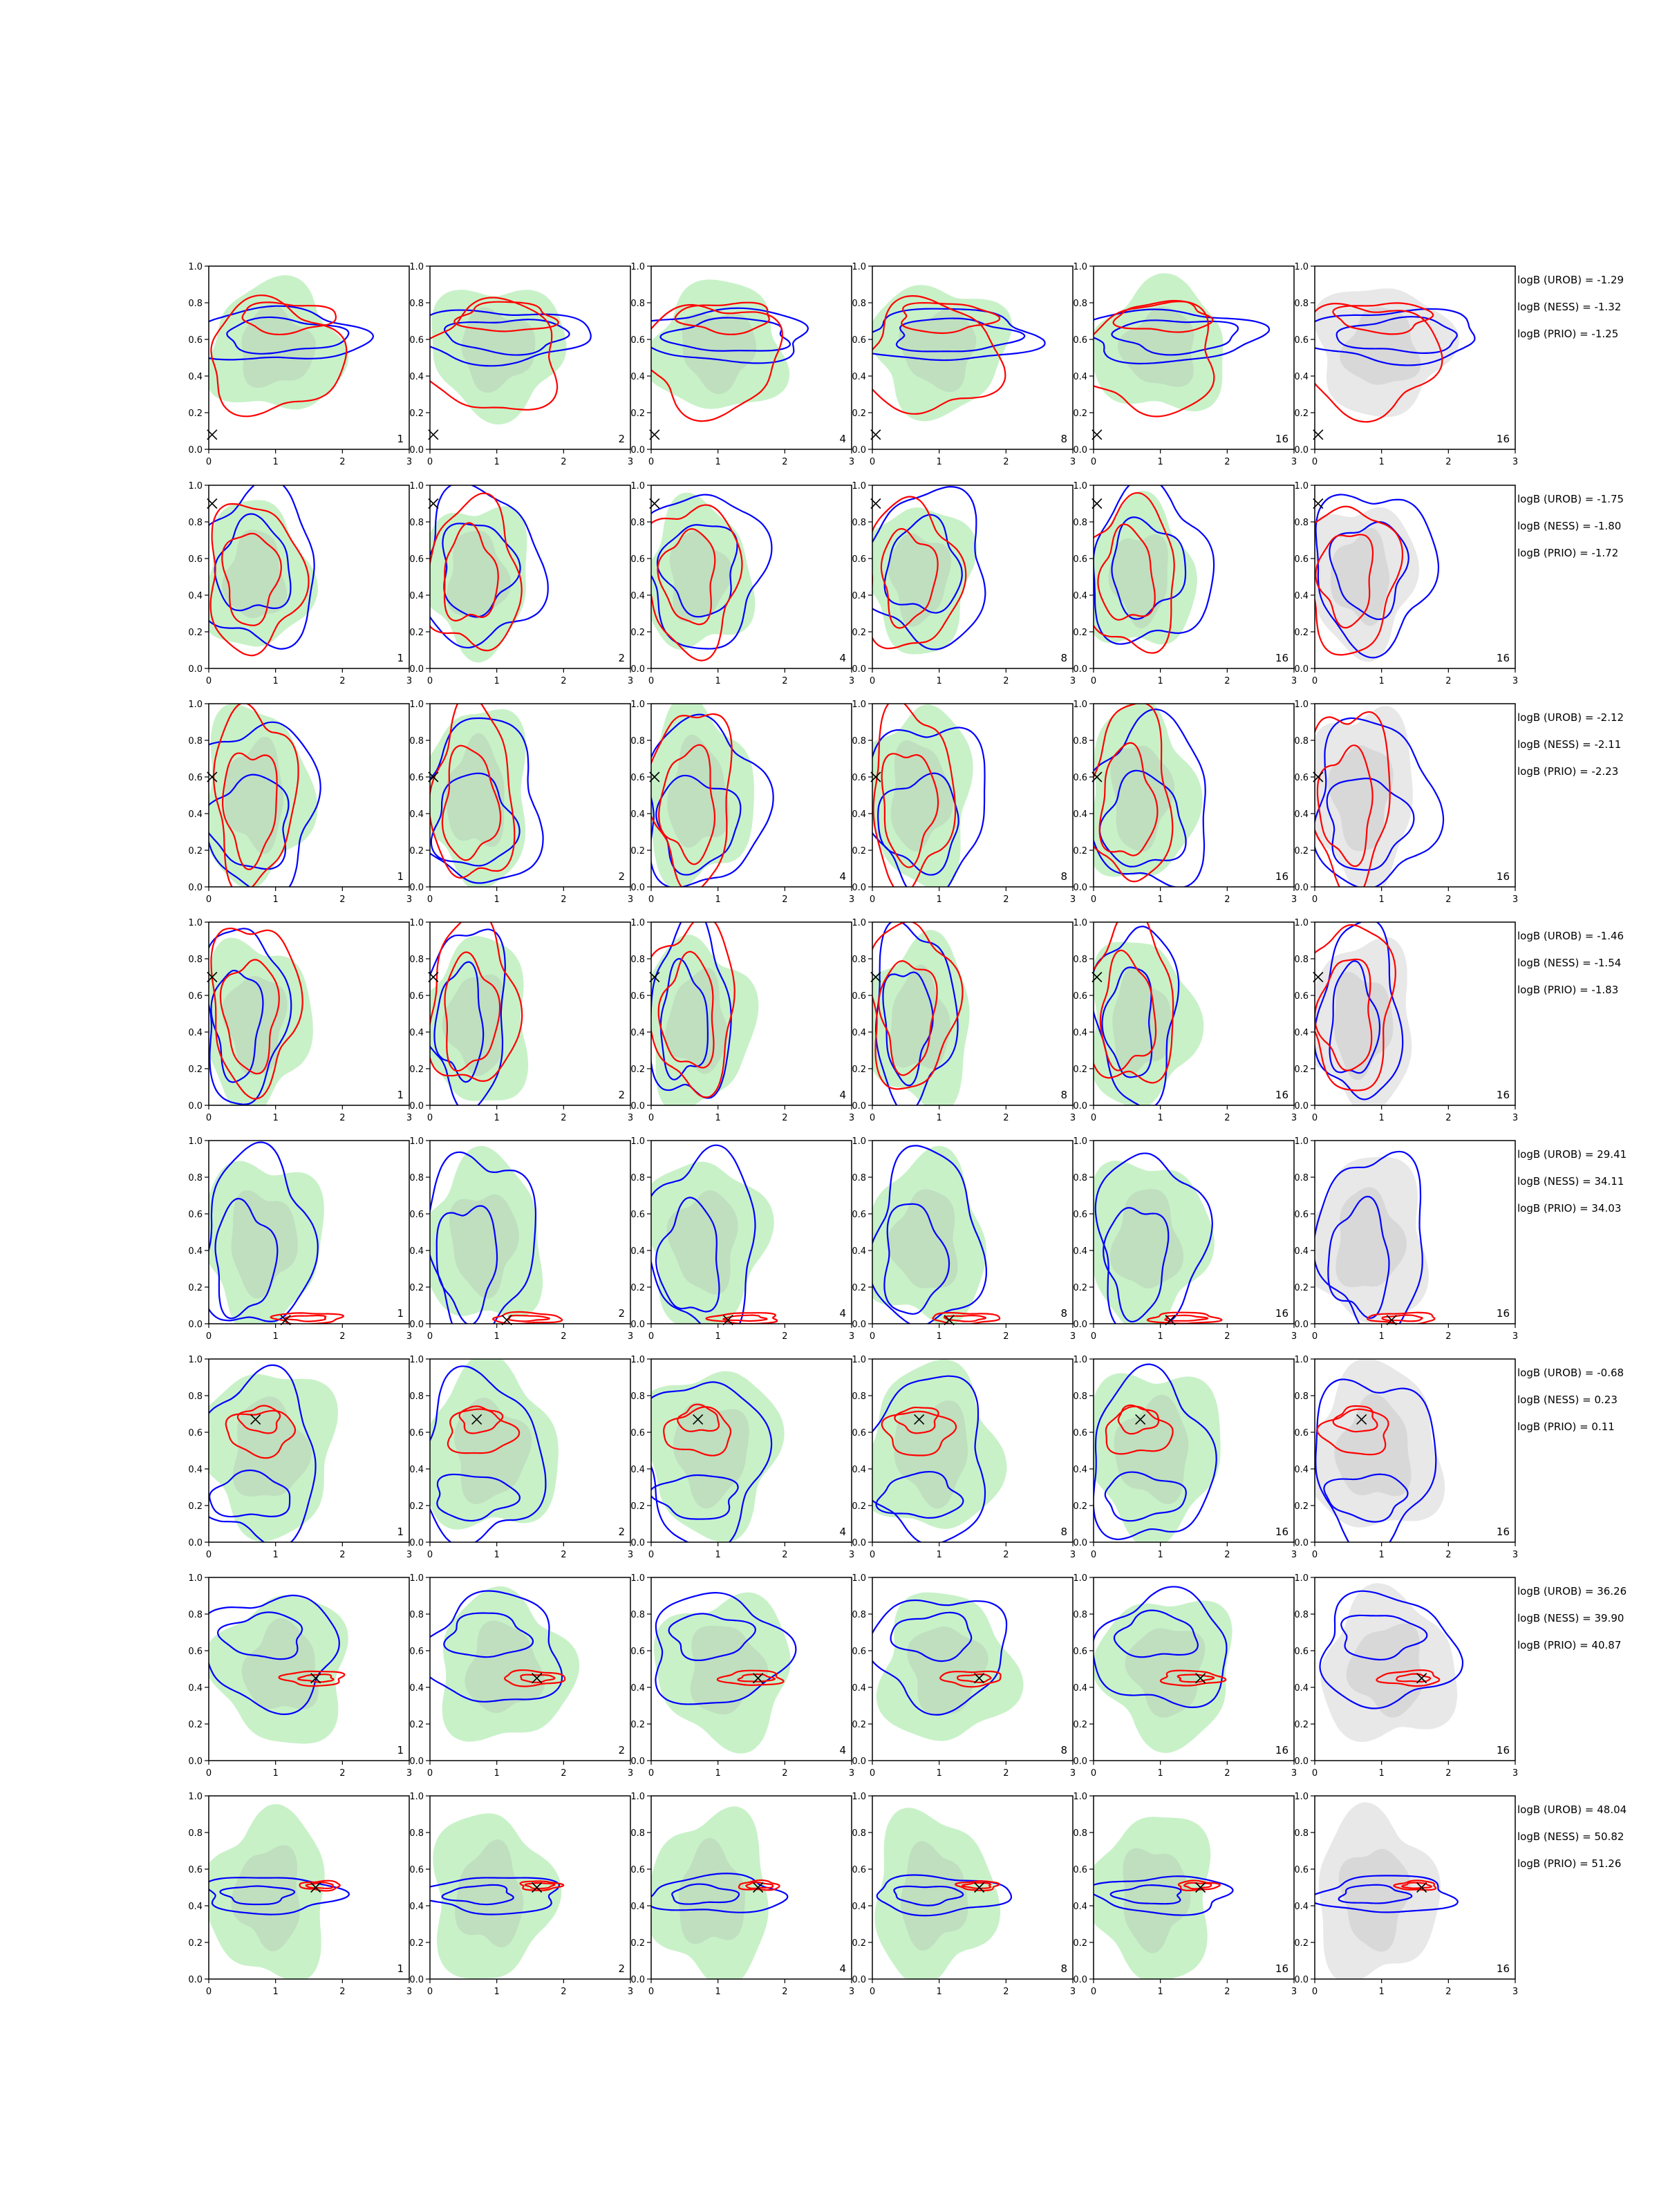 Image resolution: width=1659 pixels, height=2212 pixels. I want to click on subplot: 0 1 2 30.00.20.40.60.81.016, so click(1185, 803).